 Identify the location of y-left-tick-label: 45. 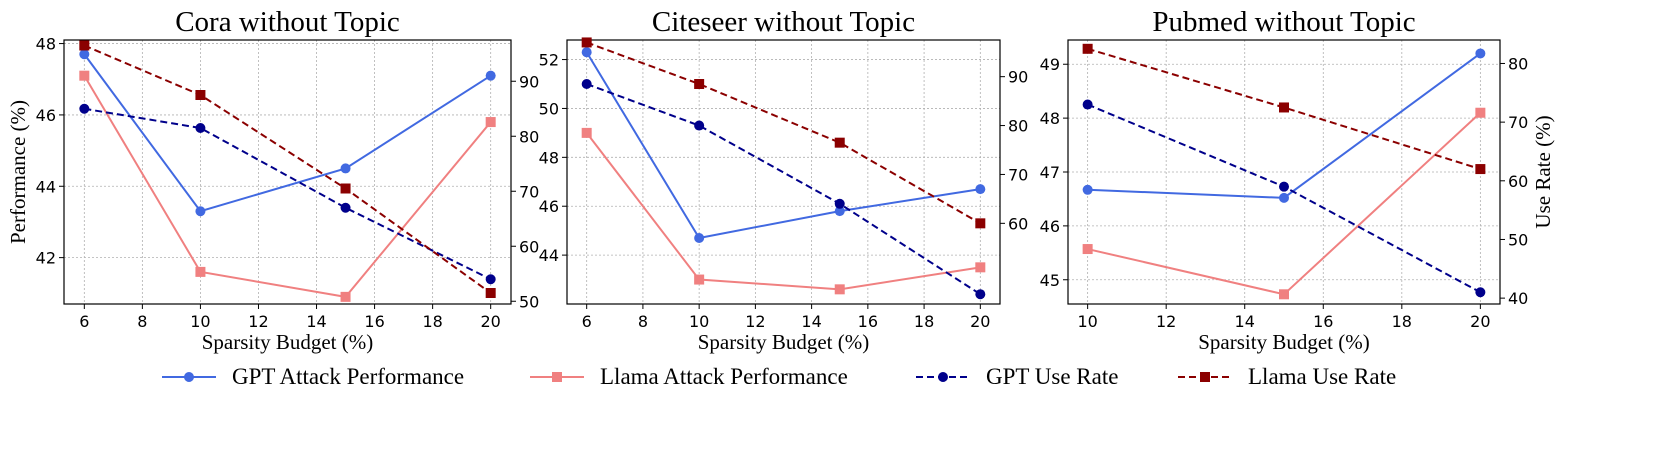
(1050, 280).